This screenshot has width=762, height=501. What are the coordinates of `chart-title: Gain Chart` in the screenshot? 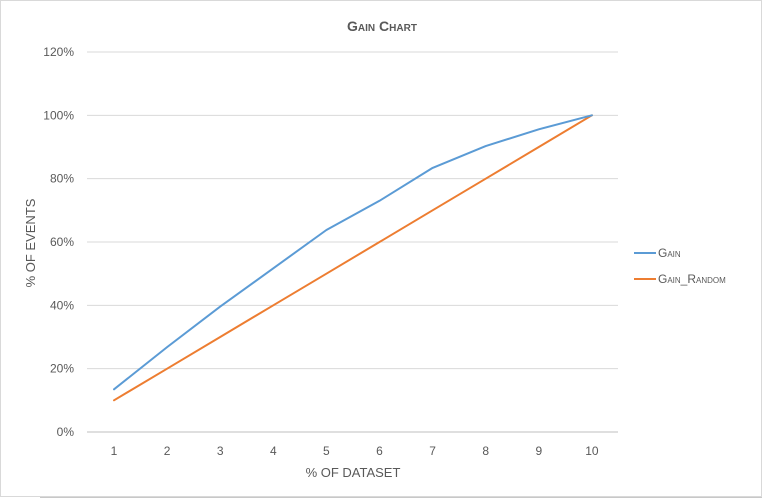 It's located at (382, 26).